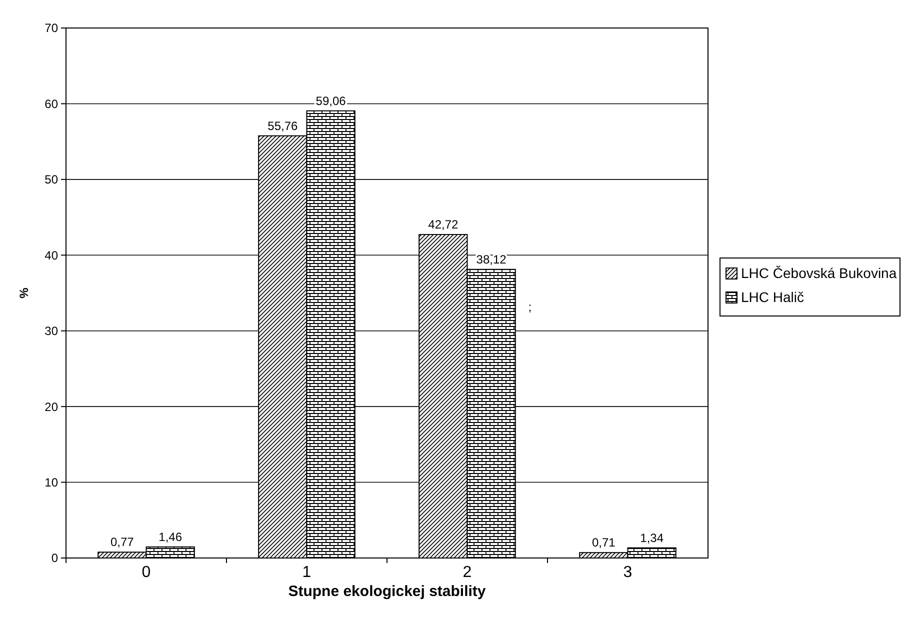 The image size is (913, 623). Describe the element at coordinates (51, 331) in the screenshot. I see `y-tick-label: 30` at that location.